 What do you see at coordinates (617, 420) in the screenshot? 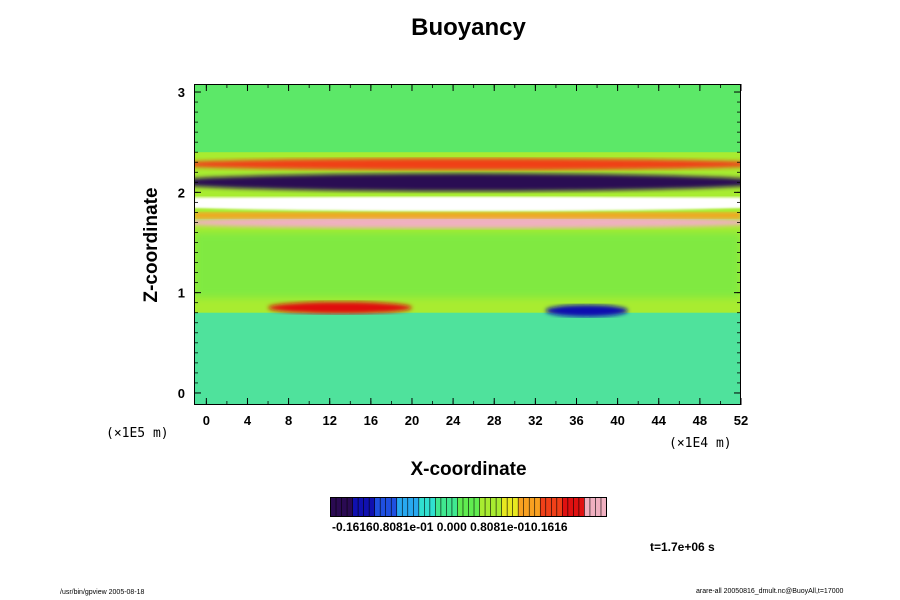
I see `x-tick-label: 40` at bounding box center [617, 420].